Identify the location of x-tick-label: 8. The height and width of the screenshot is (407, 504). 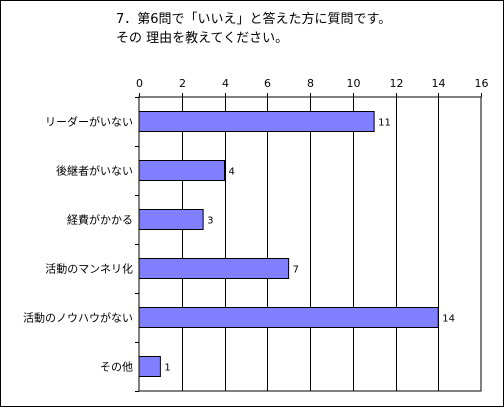
(310, 83).